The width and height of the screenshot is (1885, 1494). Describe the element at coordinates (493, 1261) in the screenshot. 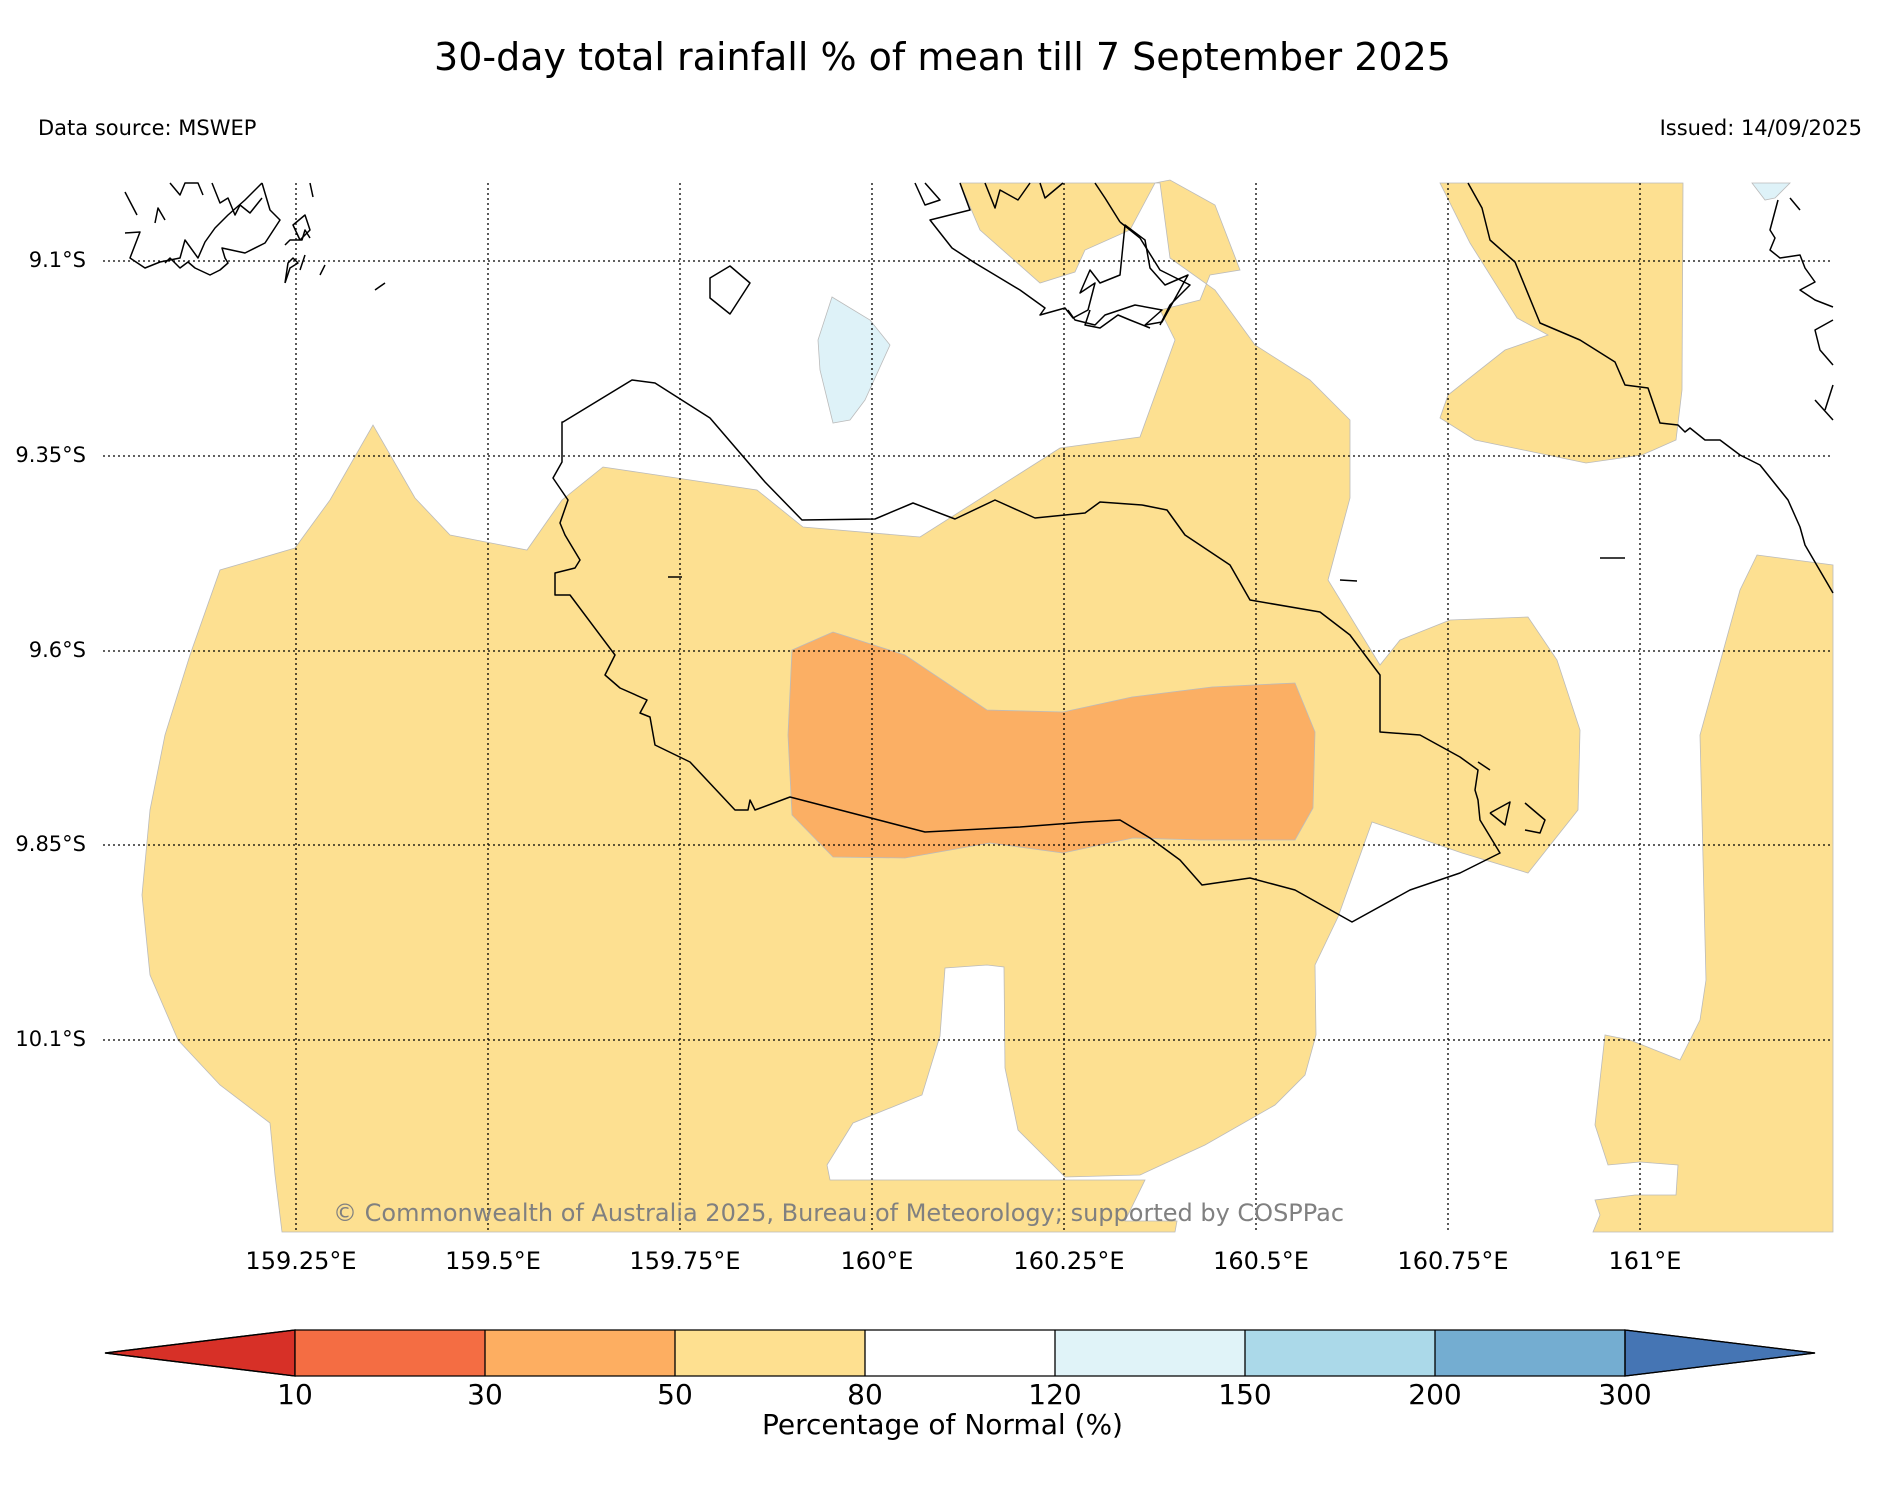

I see `lon-label: 159.5°E` at that location.